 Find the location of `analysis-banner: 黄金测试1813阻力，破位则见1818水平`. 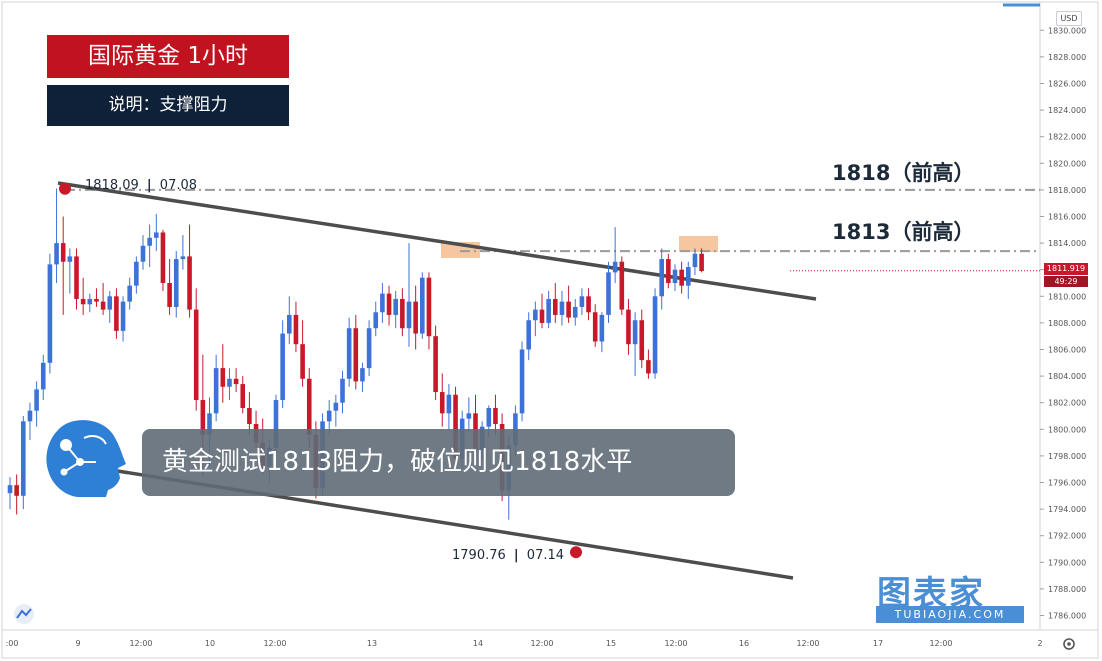

analysis-banner: 黄金测试1813阻力，破位则见1818水平 is located at coordinates (438, 462).